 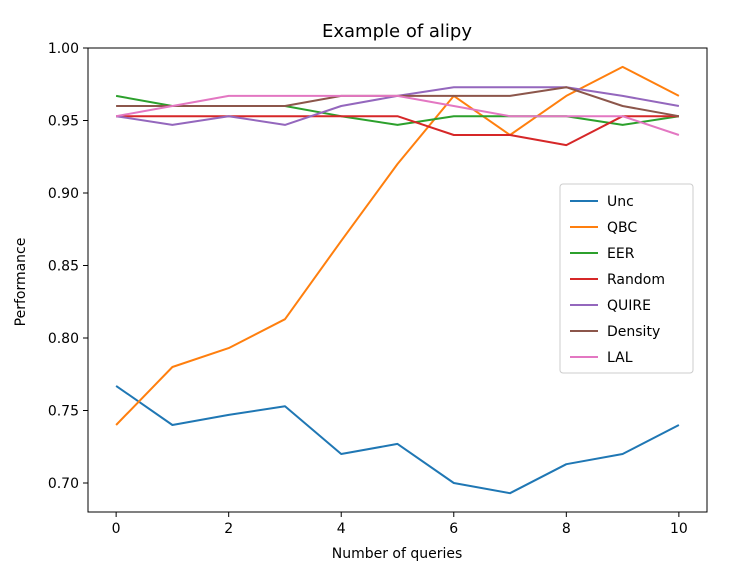 What do you see at coordinates (633, 332) in the screenshot?
I see `legend-label-density: Density` at bounding box center [633, 332].